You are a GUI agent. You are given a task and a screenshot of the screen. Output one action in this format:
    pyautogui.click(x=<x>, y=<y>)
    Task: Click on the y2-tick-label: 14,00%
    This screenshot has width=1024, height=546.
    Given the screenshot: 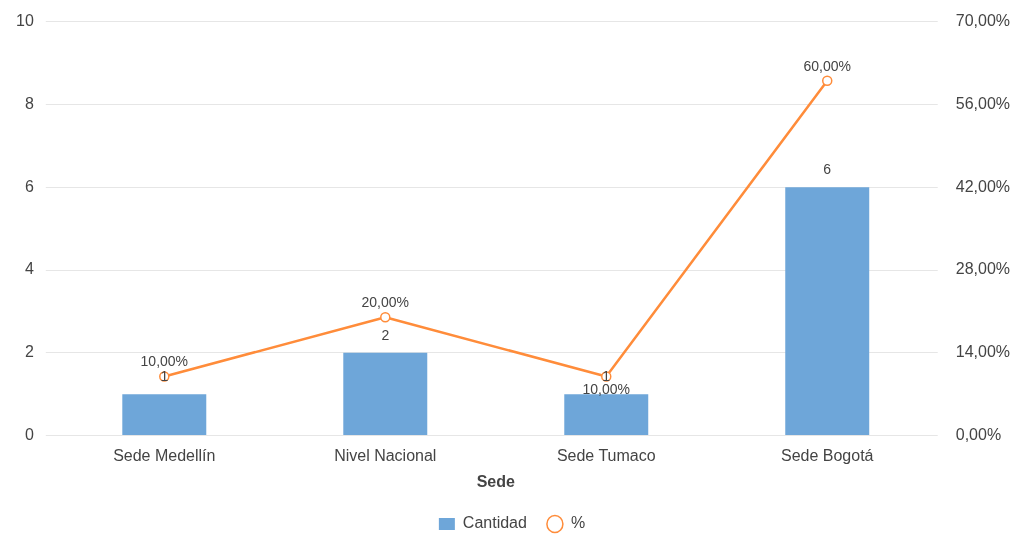 What is the action you would take?
    pyautogui.click(x=982, y=352)
    